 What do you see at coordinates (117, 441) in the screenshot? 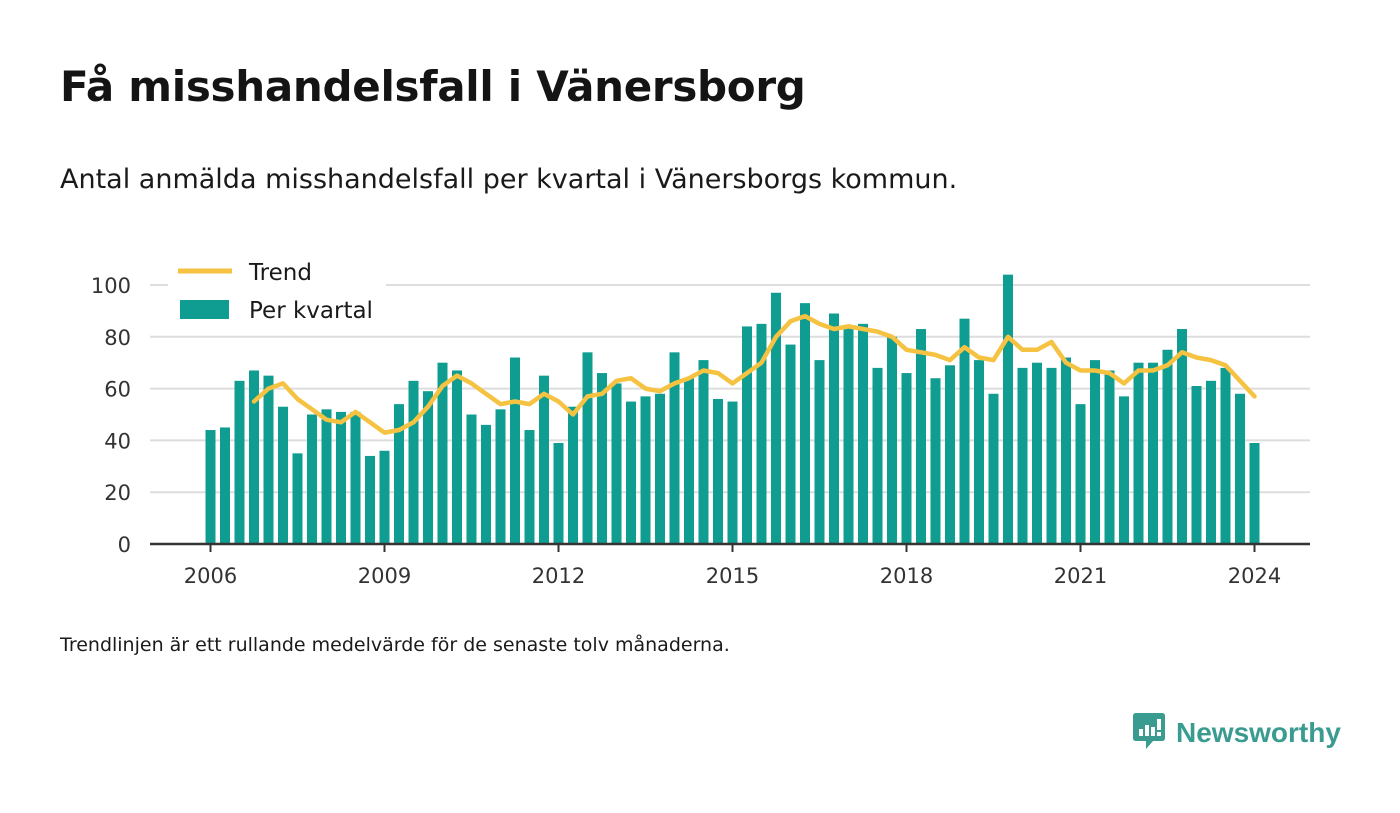
I see `y-tick-label: 40` at bounding box center [117, 441].